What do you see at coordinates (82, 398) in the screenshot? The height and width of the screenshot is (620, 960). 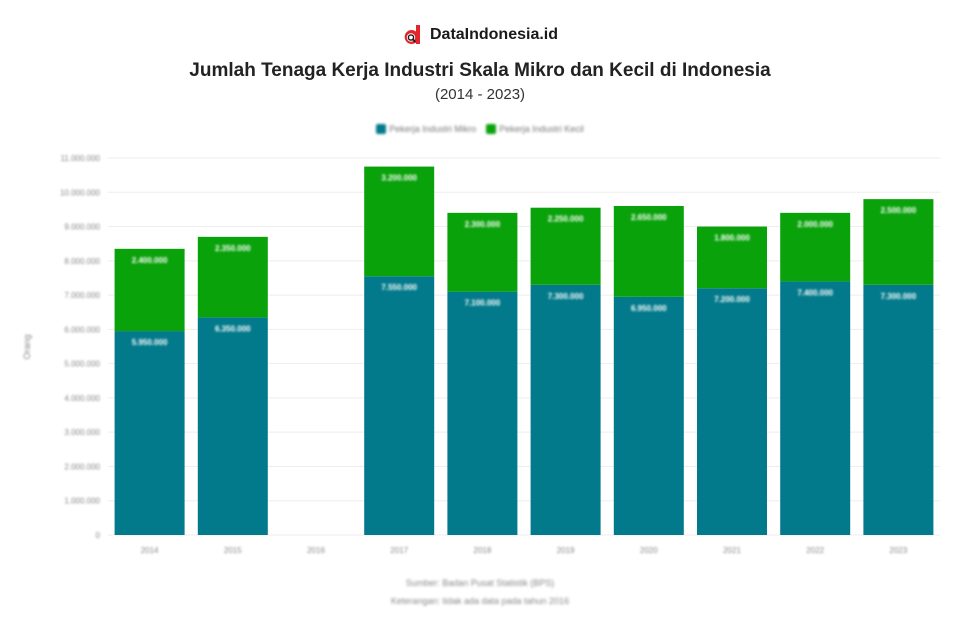 I see `y-tick-label: 4.000.000` at bounding box center [82, 398].